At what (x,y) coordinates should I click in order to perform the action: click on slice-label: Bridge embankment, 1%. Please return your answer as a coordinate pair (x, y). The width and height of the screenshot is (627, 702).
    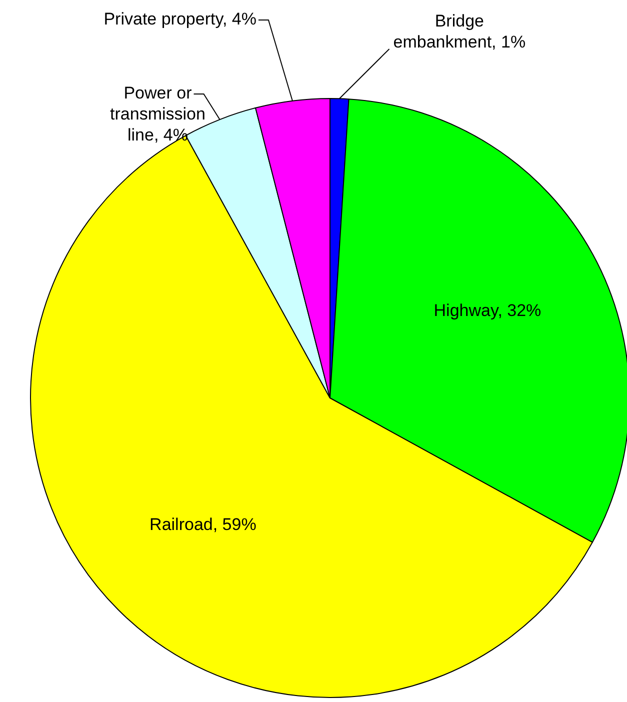
    Looking at the image, I should click on (459, 32).